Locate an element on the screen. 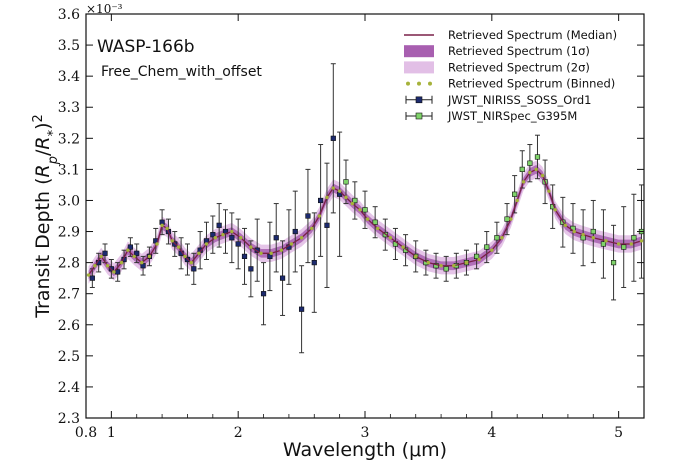 The height and width of the screenshot is (464, 700). y-axis-title-part: p is located at coordinates (53, 160).